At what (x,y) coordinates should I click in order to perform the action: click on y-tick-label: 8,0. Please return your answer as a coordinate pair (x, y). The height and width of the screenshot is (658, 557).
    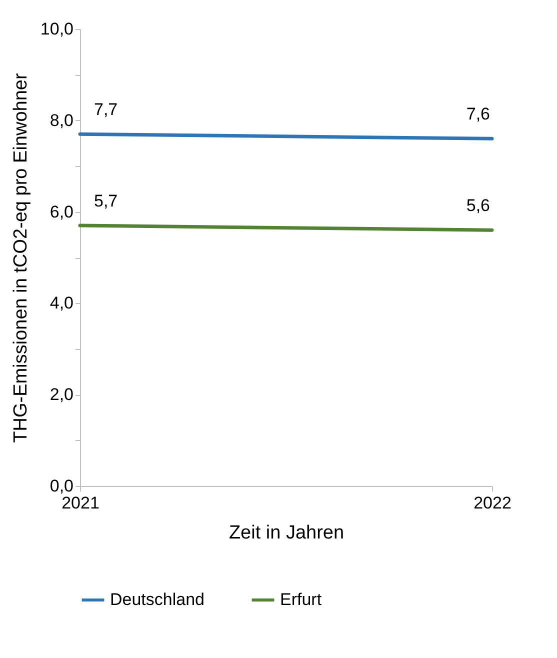
    Looking at the image, I should click on (62, 120).